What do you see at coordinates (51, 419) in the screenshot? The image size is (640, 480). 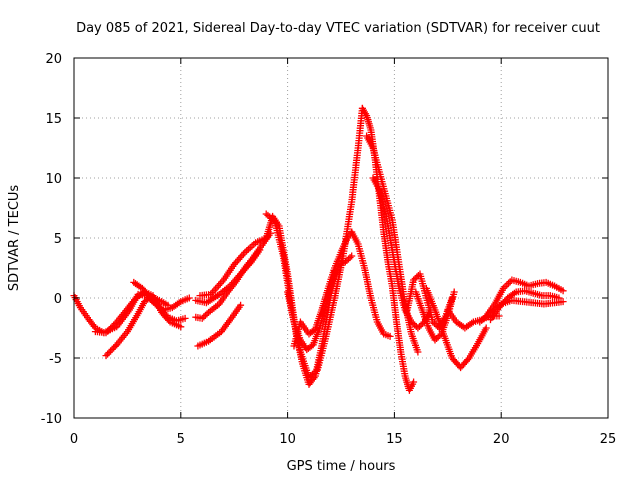 I see `y-tick-label: -10` at bounding box center [51, 419].